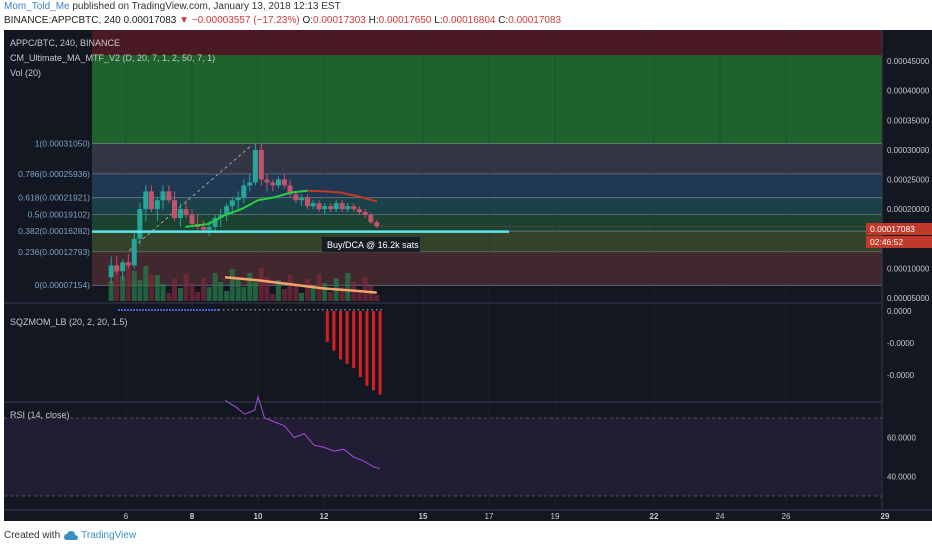  Describe the element at coordinates (71, 536) in the screenshot. I see `cloud-icon` at that location.